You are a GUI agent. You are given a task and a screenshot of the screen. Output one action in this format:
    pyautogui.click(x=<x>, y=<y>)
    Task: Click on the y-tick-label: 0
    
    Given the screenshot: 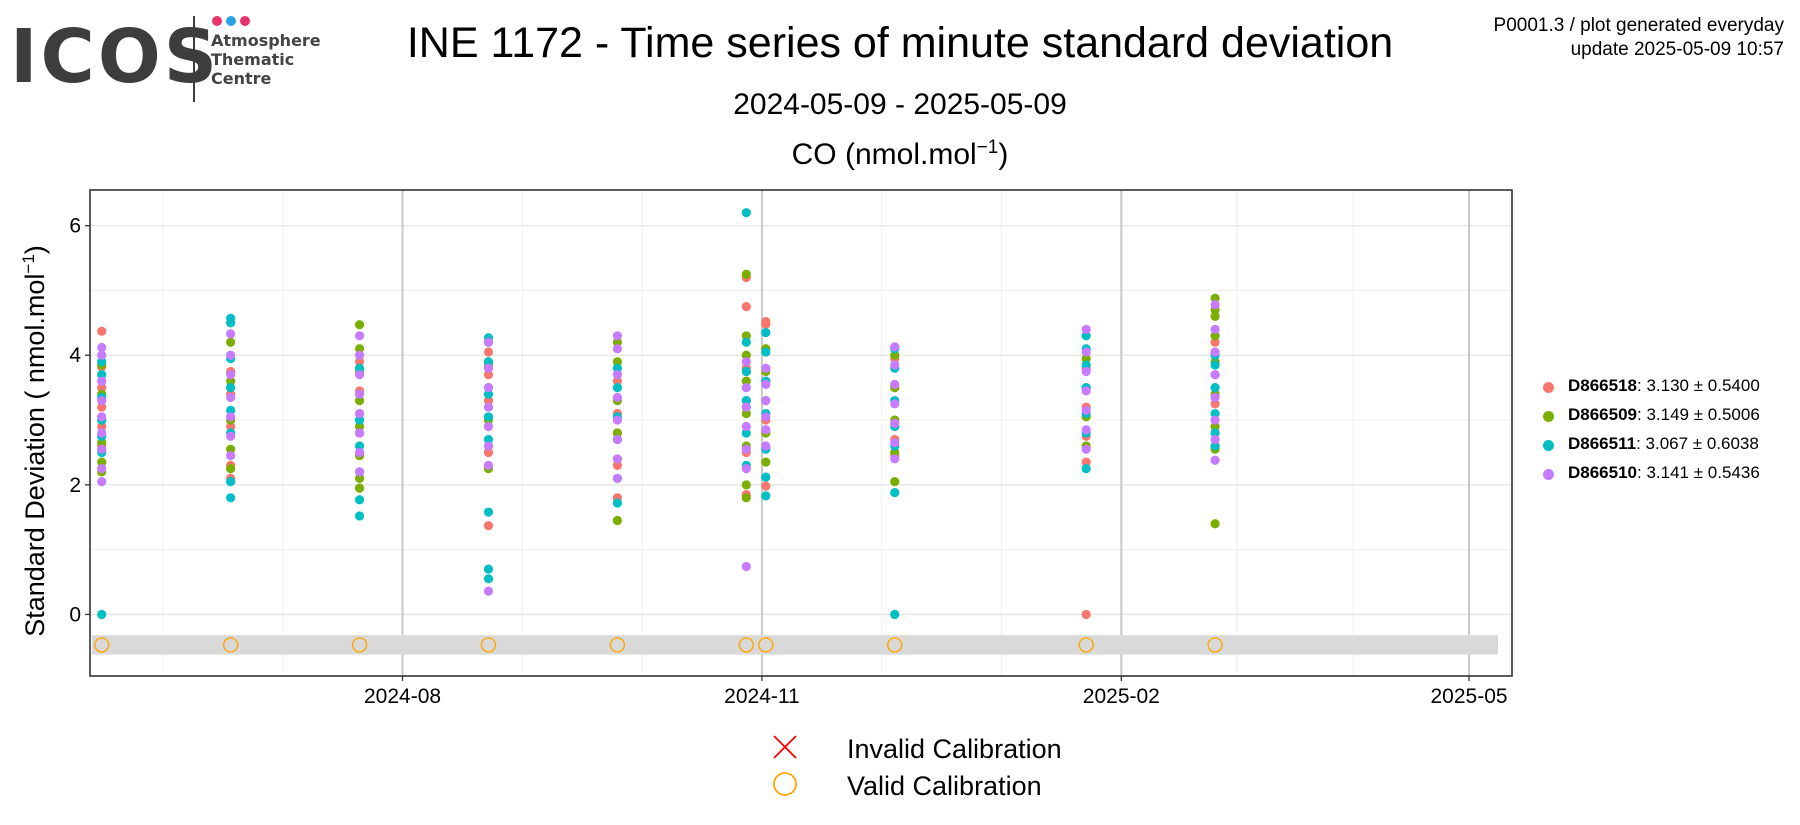 What is the action you would take?
    pyautogui.click(x=75, y=614)
    